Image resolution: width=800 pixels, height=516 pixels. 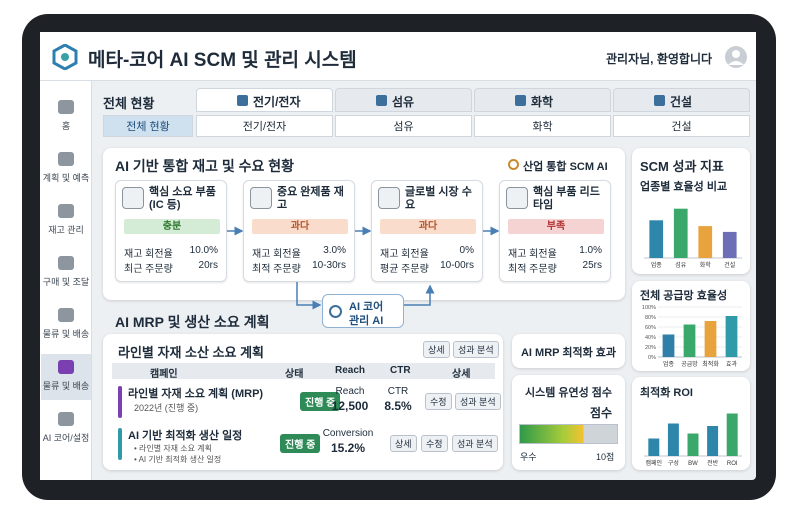 What do you see at coordinates (148, 126) in the screenshot?
I see `sub-tab: 전체 현황` at bounding box center [148, 126].